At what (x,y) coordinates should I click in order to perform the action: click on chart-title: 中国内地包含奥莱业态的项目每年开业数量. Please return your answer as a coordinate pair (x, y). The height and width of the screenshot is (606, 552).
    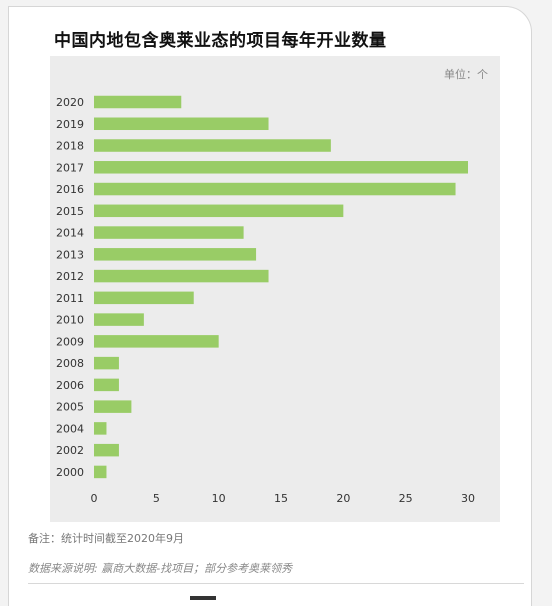
    Looking at the image, I should click on (220, 41).